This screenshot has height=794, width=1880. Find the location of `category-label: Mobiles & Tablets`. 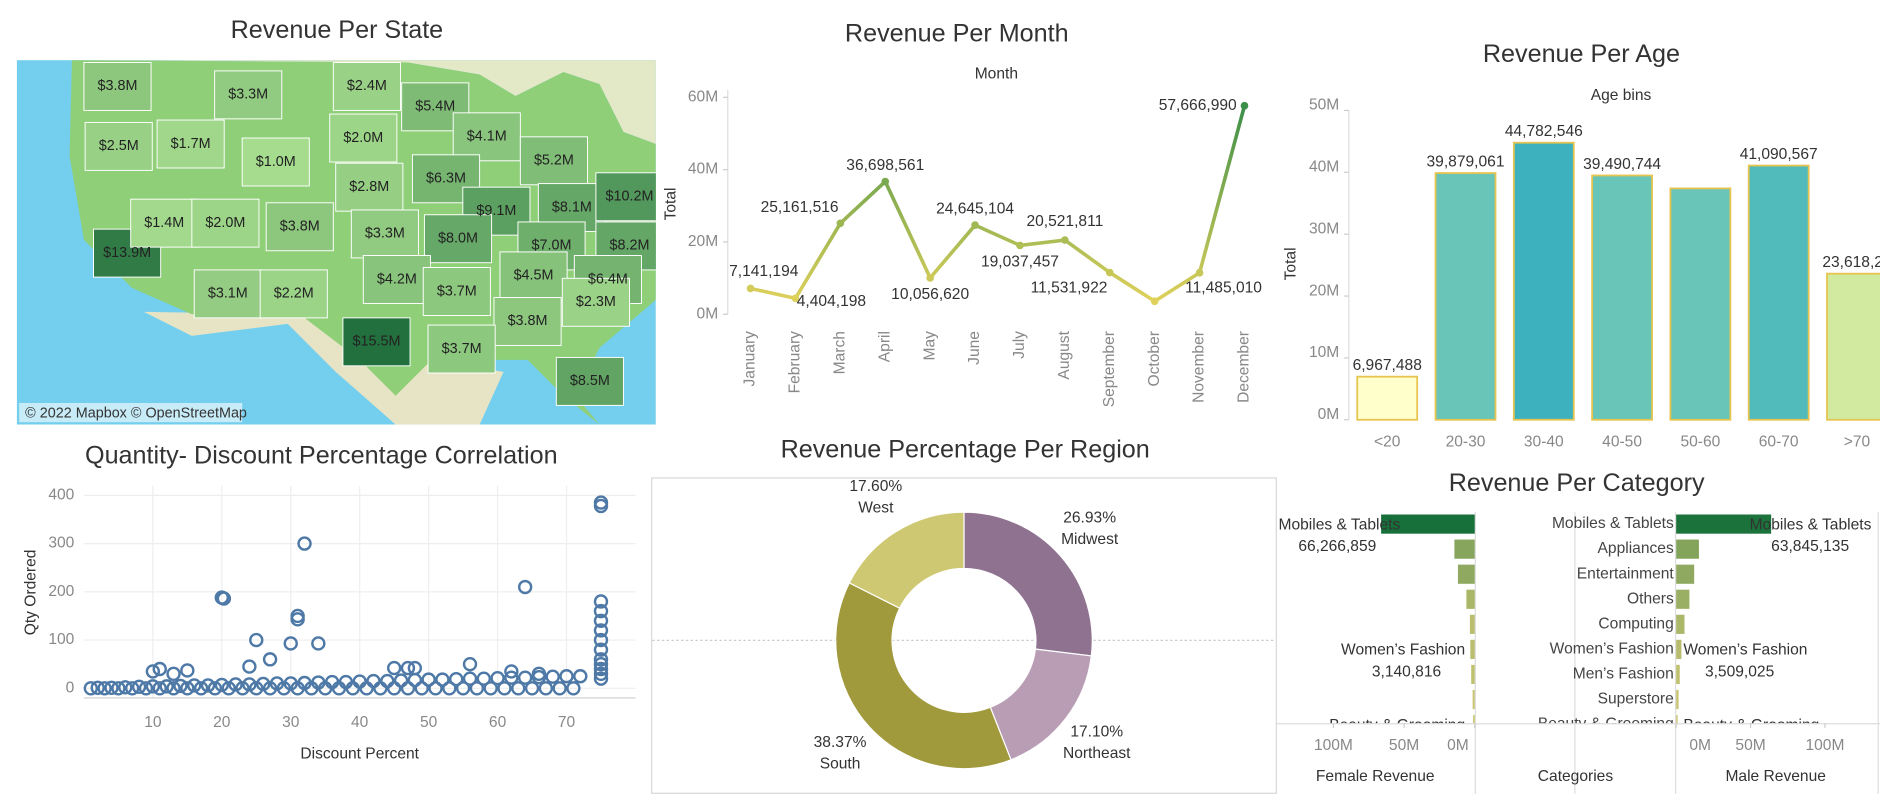

category-label: Mobiles & Tablets is located at coordinates (1613, 523).